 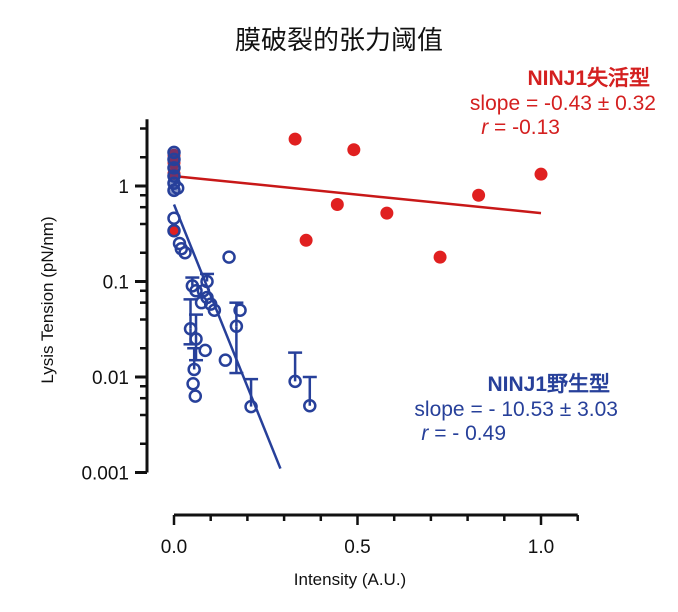 What do you see at coordinates (123, 187) in the screenshot?
I see `y-tick-label: 1` at bounding box center [123, 187].